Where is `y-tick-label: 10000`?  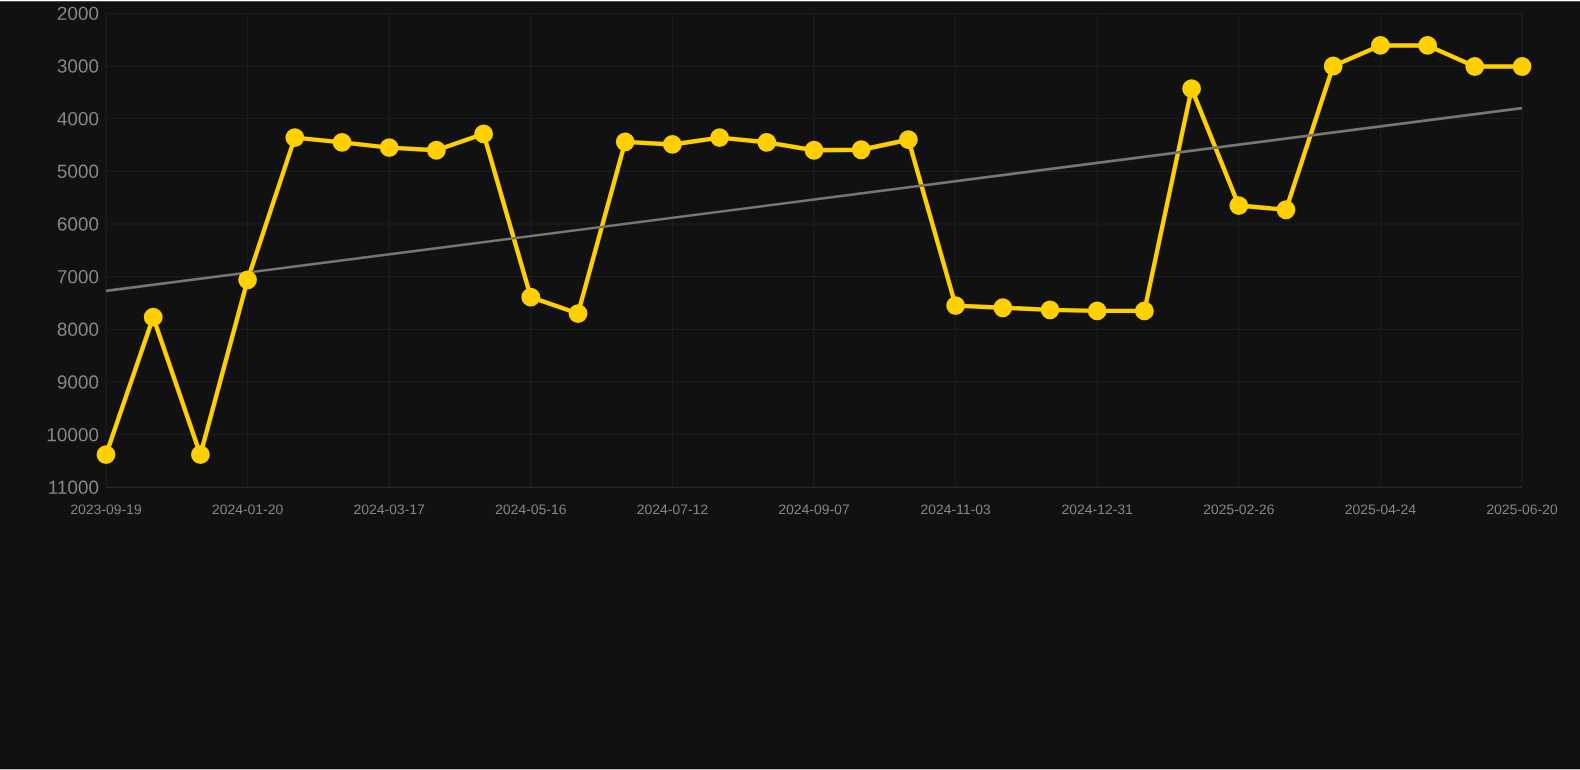 y-tick-label: 10000 is located at coordinates (73, 435).